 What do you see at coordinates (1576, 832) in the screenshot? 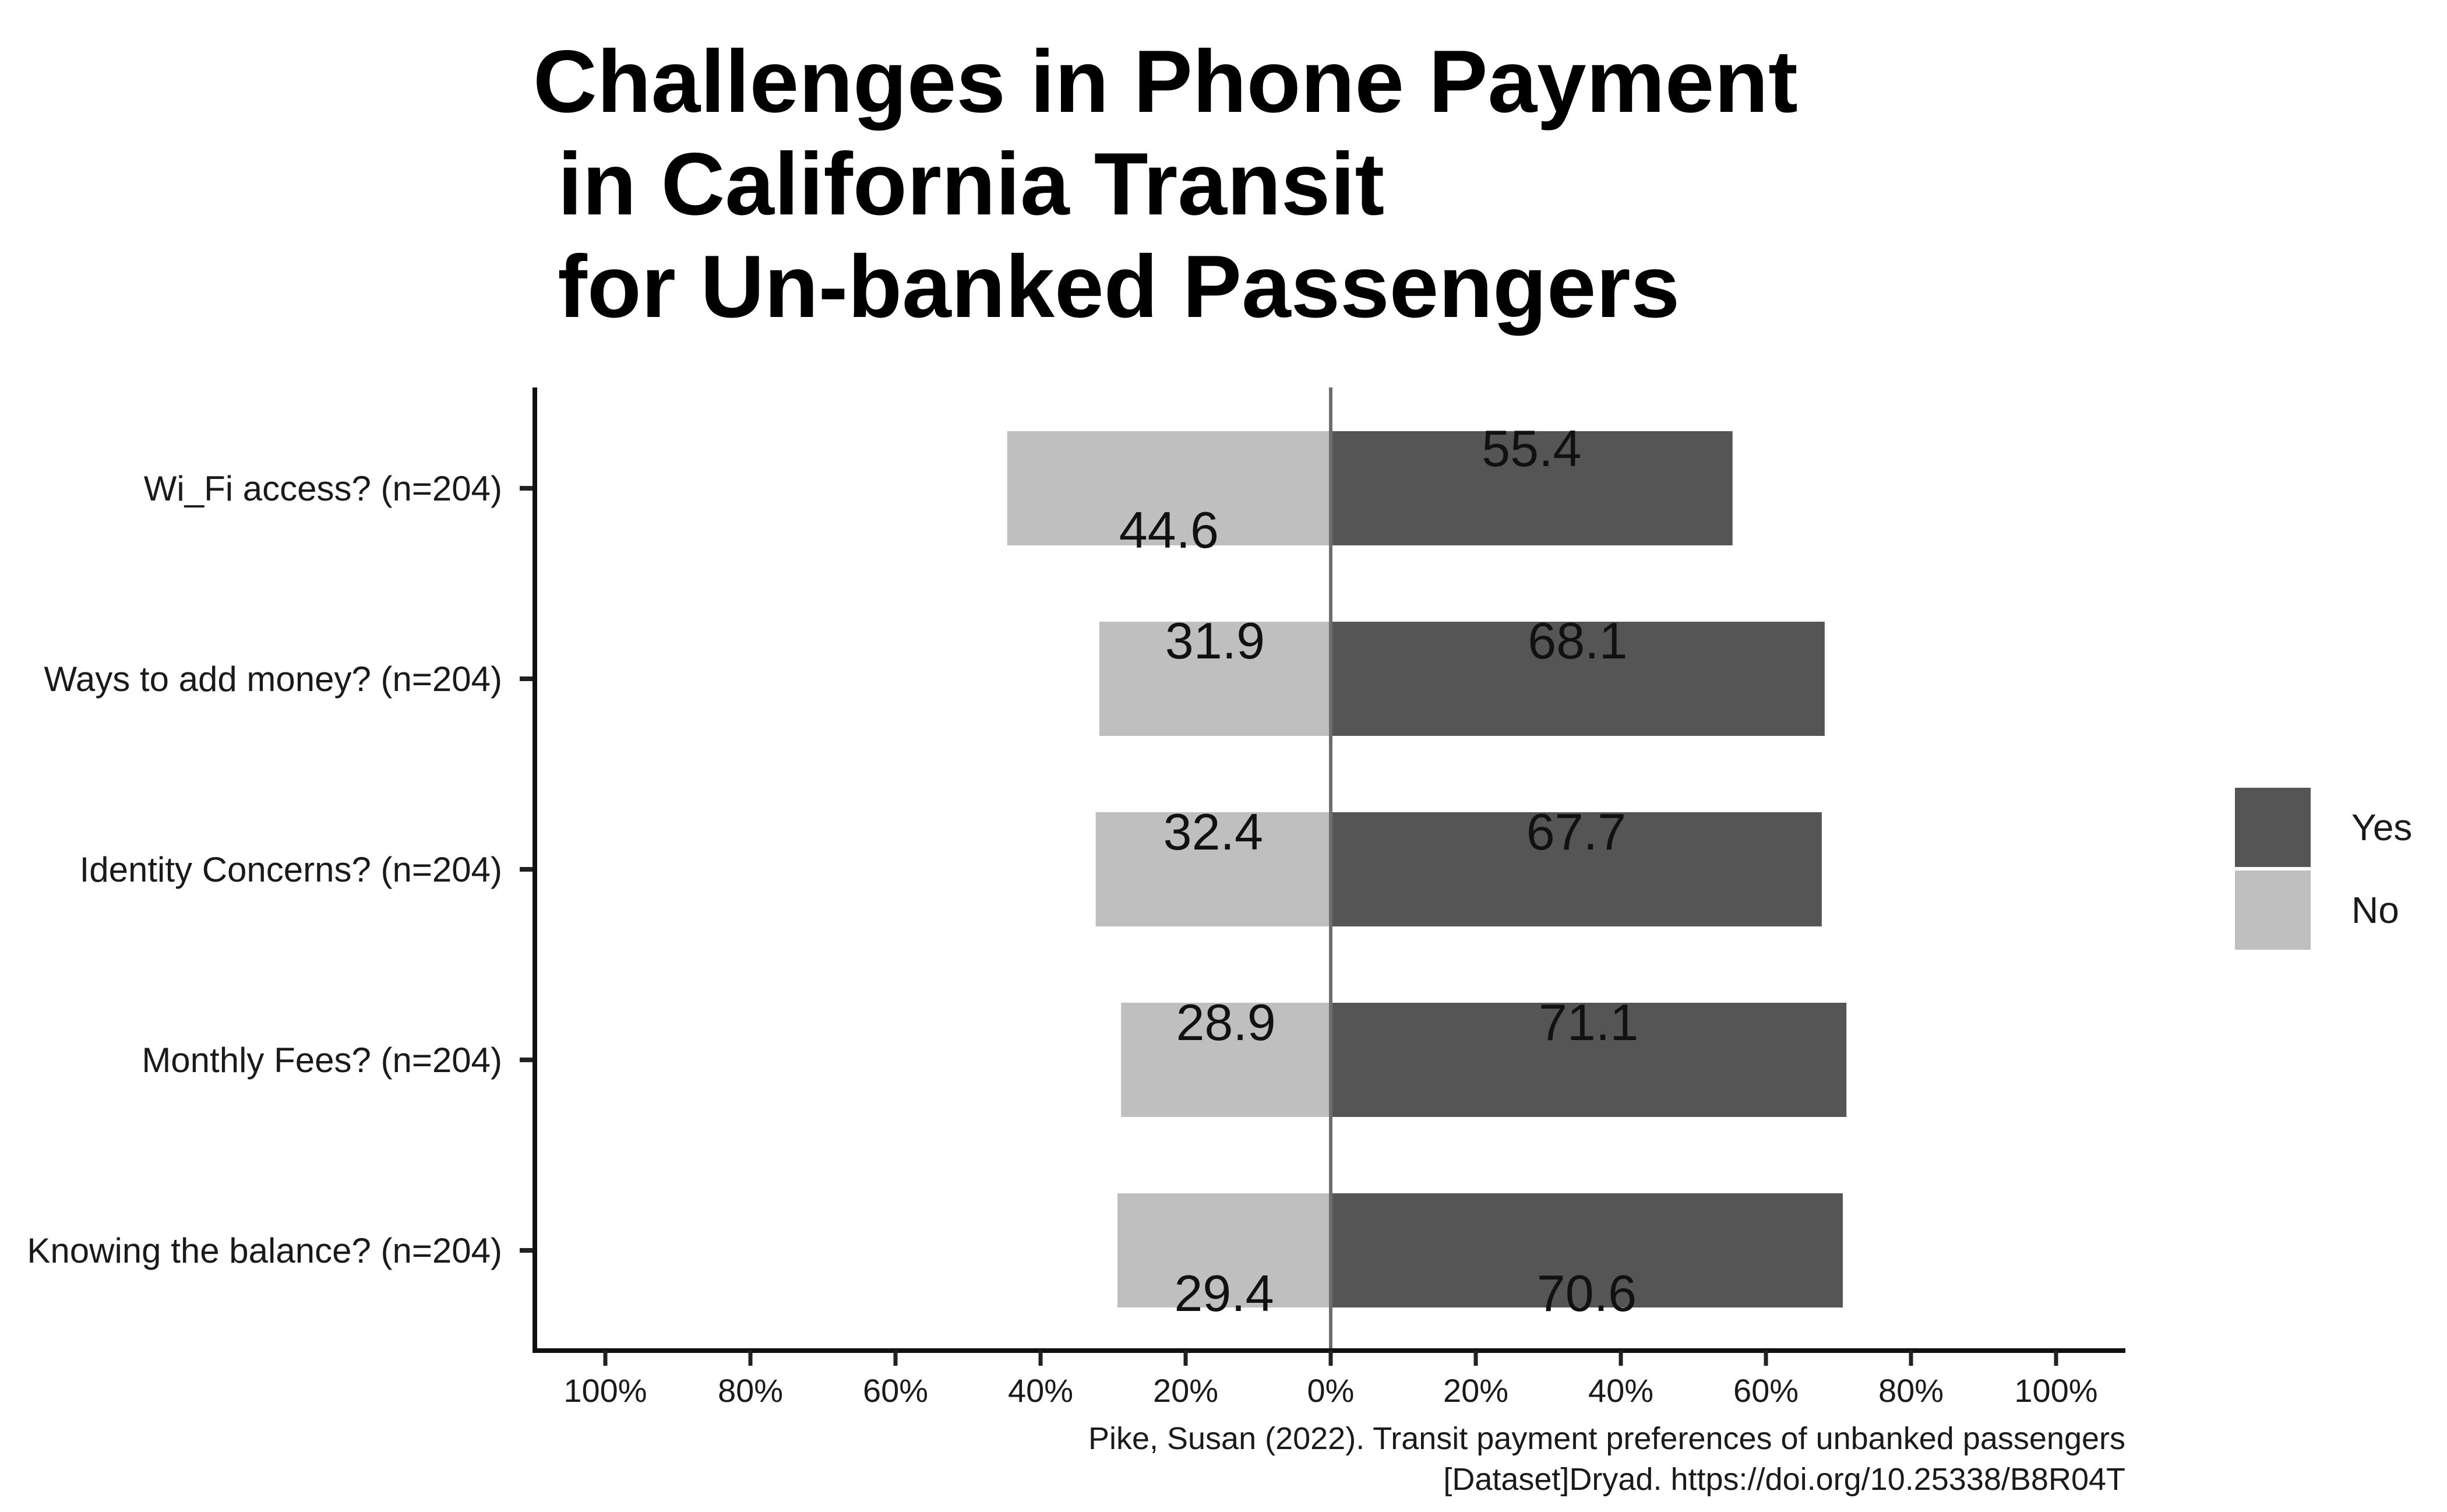
I see `data-label-yes-2: 67.7` at bounding box center [1576, 832].